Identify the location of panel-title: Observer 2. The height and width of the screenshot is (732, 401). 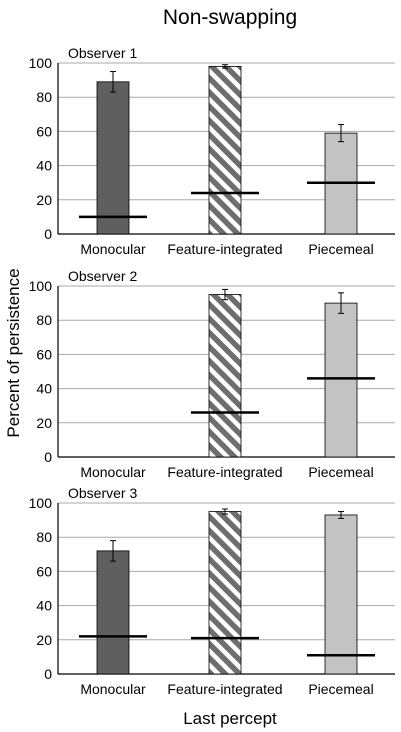
(102, 276).